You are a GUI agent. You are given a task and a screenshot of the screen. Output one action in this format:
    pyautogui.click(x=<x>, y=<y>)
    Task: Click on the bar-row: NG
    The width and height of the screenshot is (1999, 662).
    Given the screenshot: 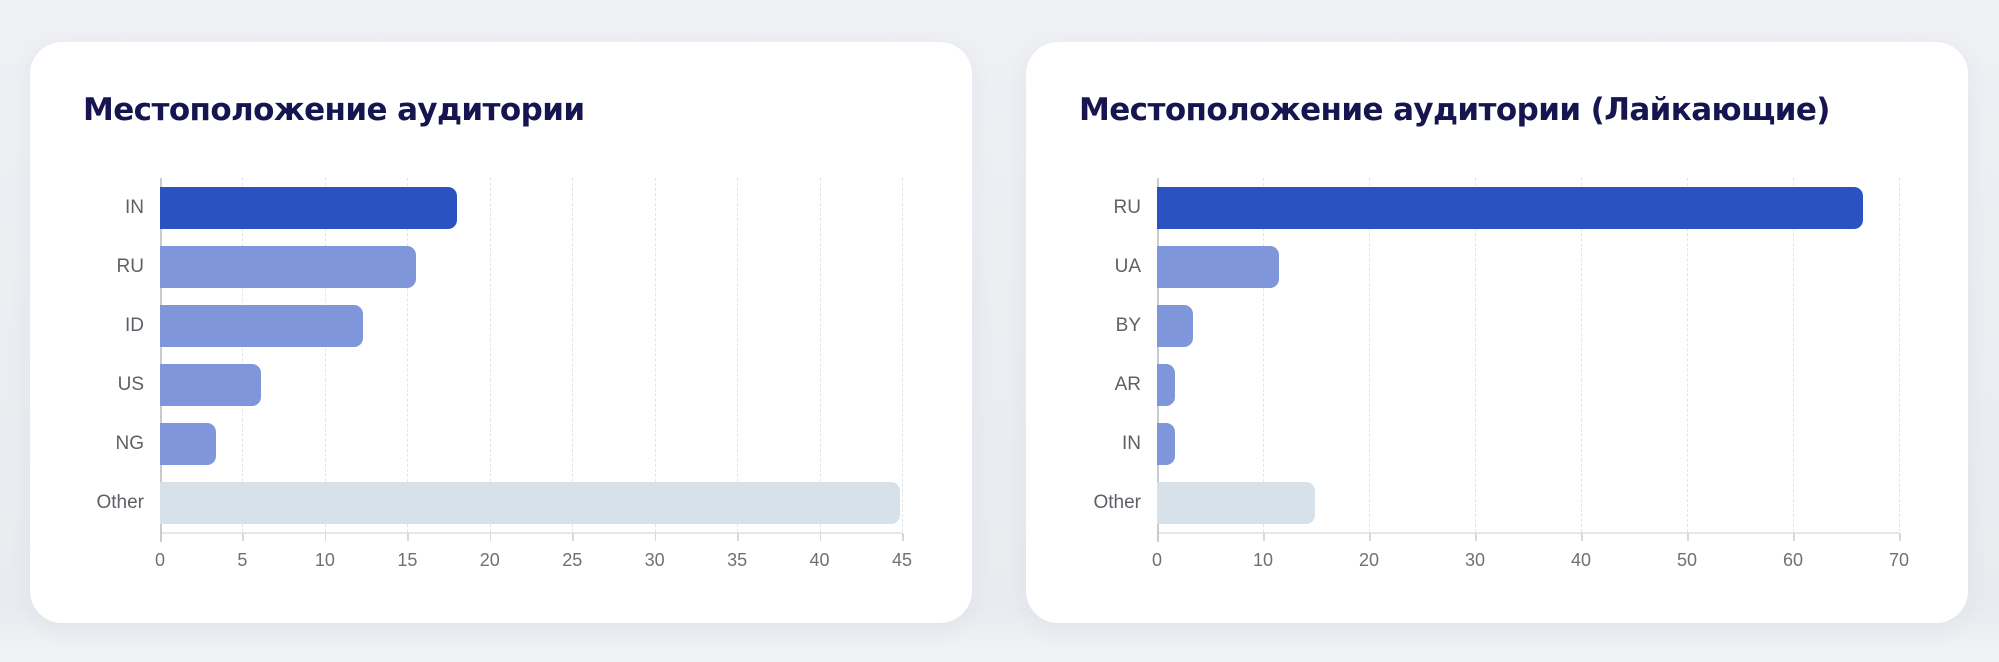 What is the action you would take?
    pyautogui.click(x=509, y=444)
    